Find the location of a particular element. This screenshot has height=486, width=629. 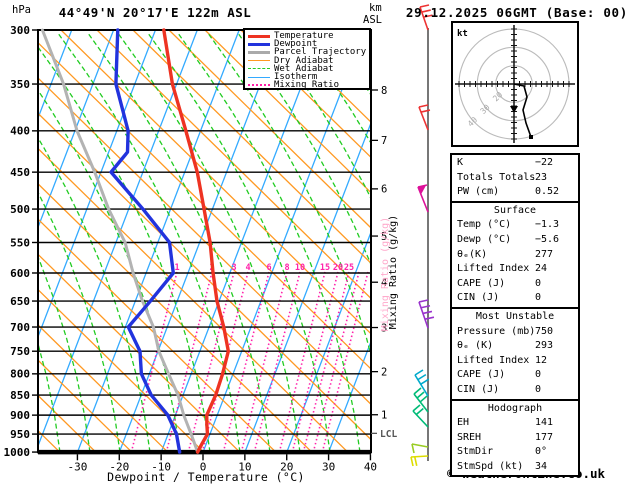

hodograph-storm-motion-marker is located at coordinates (514, 109).